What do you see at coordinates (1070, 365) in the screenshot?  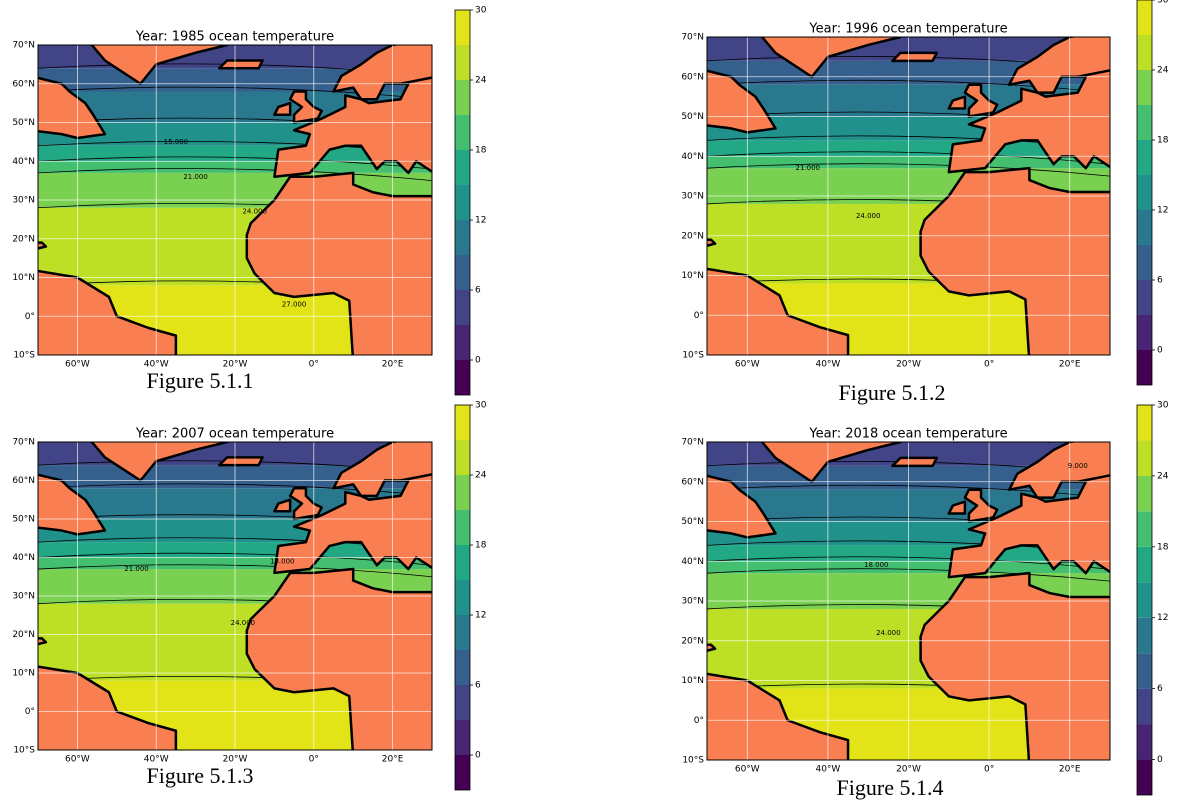 I see `x-tick-label: 20°E` at bounding box center [1070, 365].